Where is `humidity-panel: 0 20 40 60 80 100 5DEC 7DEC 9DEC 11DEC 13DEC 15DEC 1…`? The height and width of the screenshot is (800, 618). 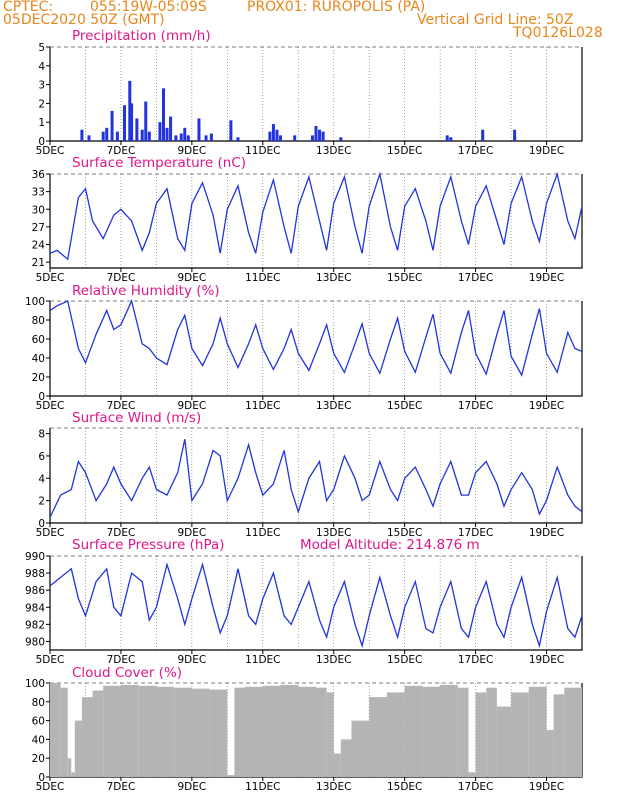
humidity-panel: 0 20 40 60 80 100 5DEC 7DEC 9DEC 11DEC 13DEC 15DEC 1… is located at coordinates (304, 354).